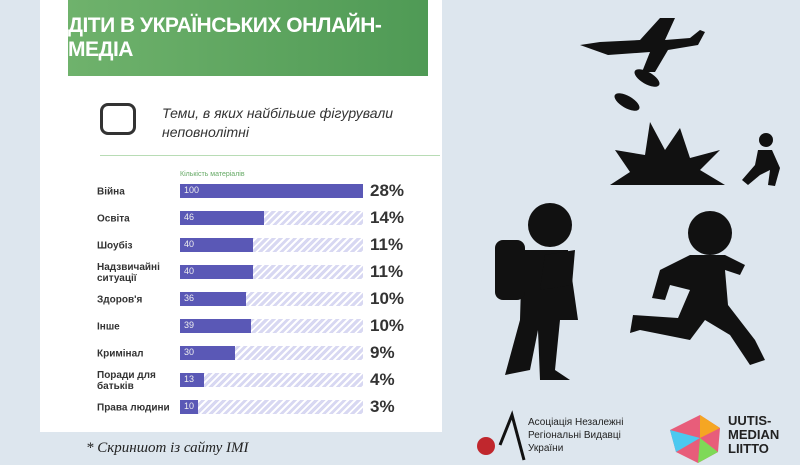 This screenshot has height=465, width=800. I want to click on value-label: 13, so click(189, 379).